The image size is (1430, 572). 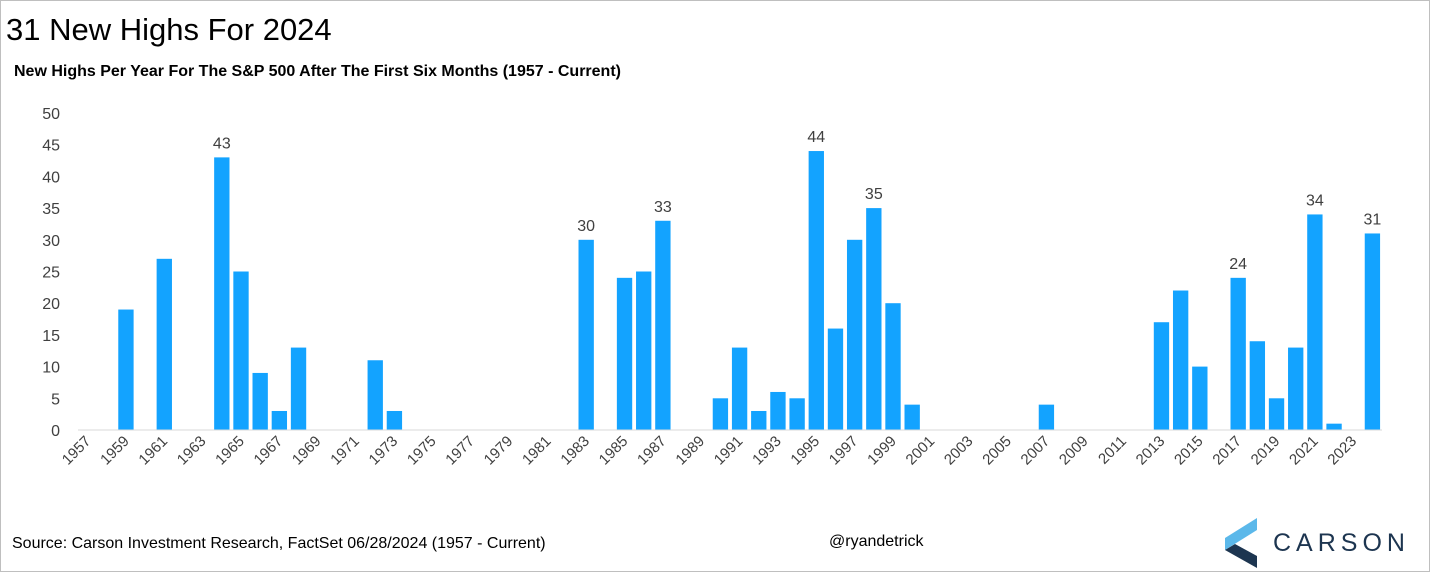 What do you see at coordinates (51, 114) in the screenshot?
I see `y-tick-label: 50` at bounding box center [51, 114].